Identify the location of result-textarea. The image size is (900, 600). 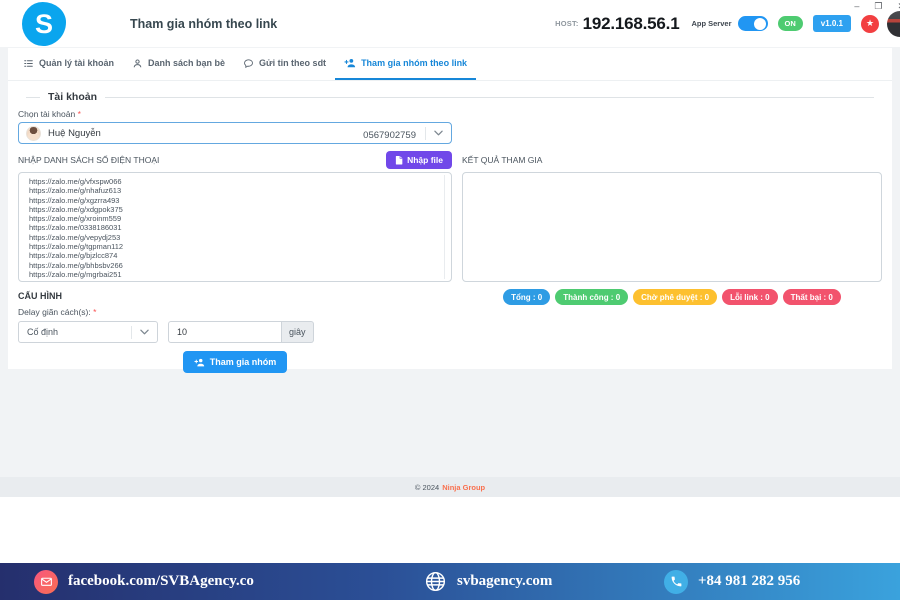
(672, 227).